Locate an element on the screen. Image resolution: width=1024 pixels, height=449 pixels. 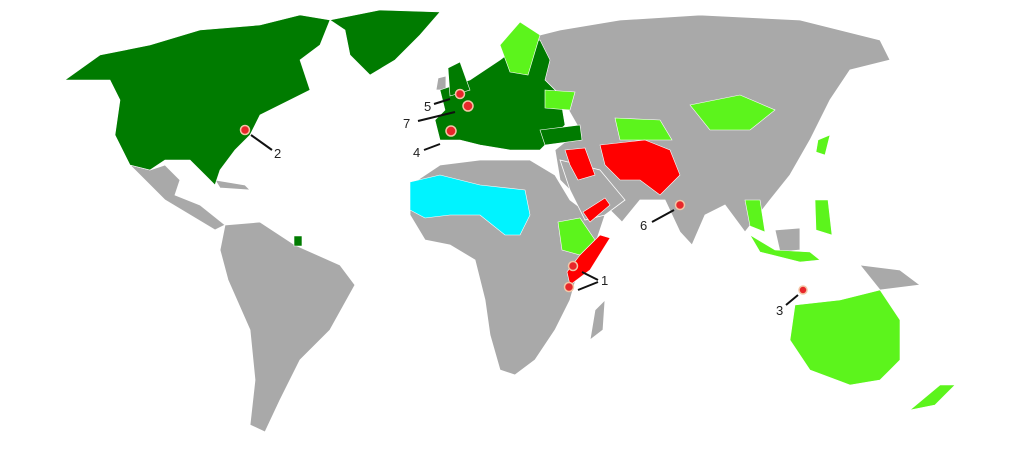
region-sahel is located at coordinates (470, 205).